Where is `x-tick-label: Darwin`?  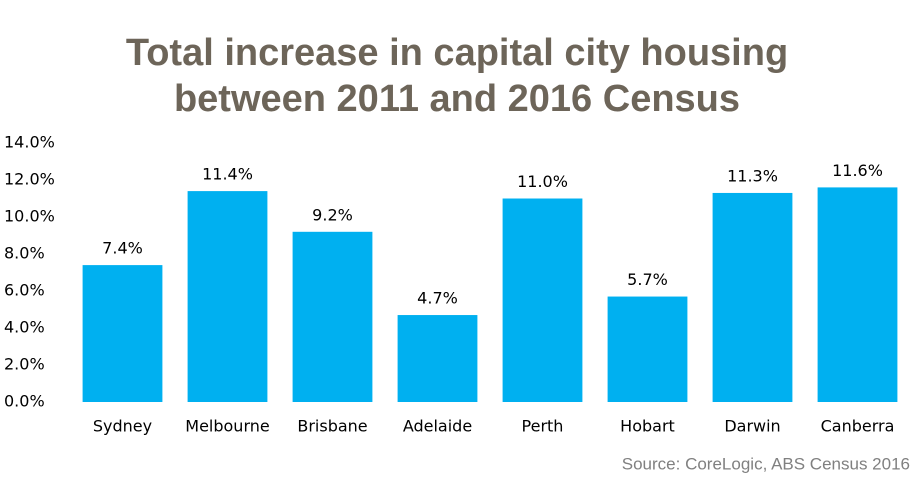
x-tick-label: Darwin is located at coordinates (752, 426).